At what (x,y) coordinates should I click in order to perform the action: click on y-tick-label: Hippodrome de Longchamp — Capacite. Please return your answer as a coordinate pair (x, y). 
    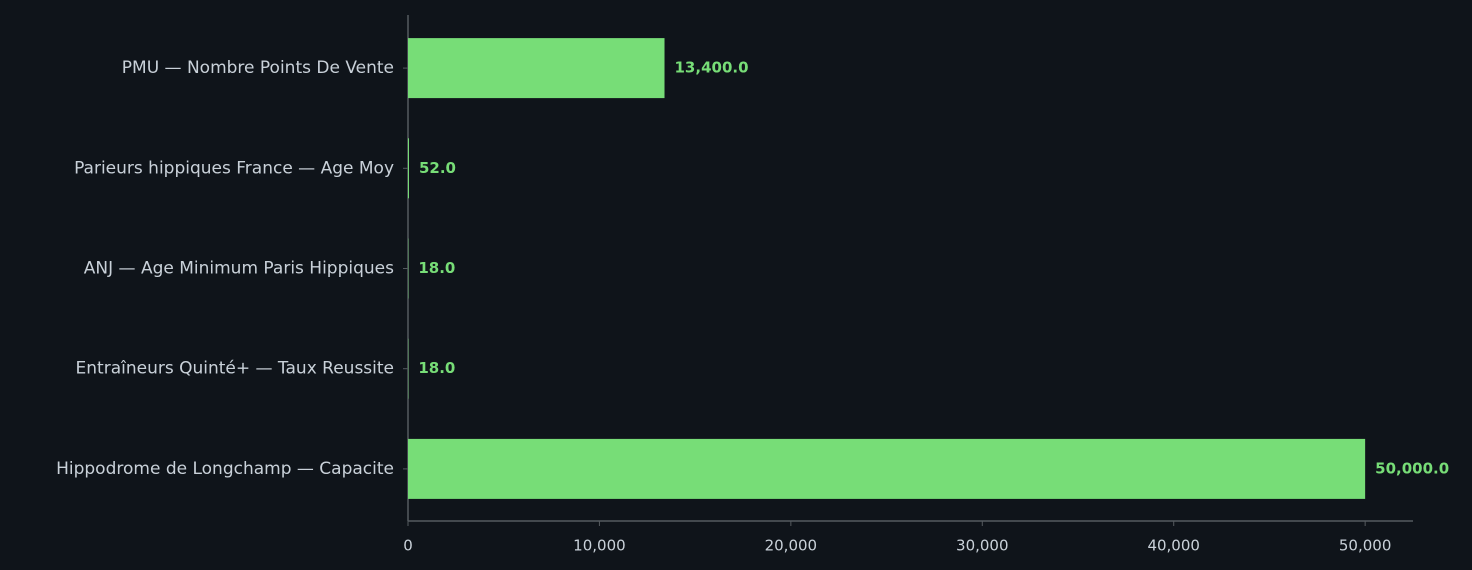
    Looking at the image, I should click on (225, 469).